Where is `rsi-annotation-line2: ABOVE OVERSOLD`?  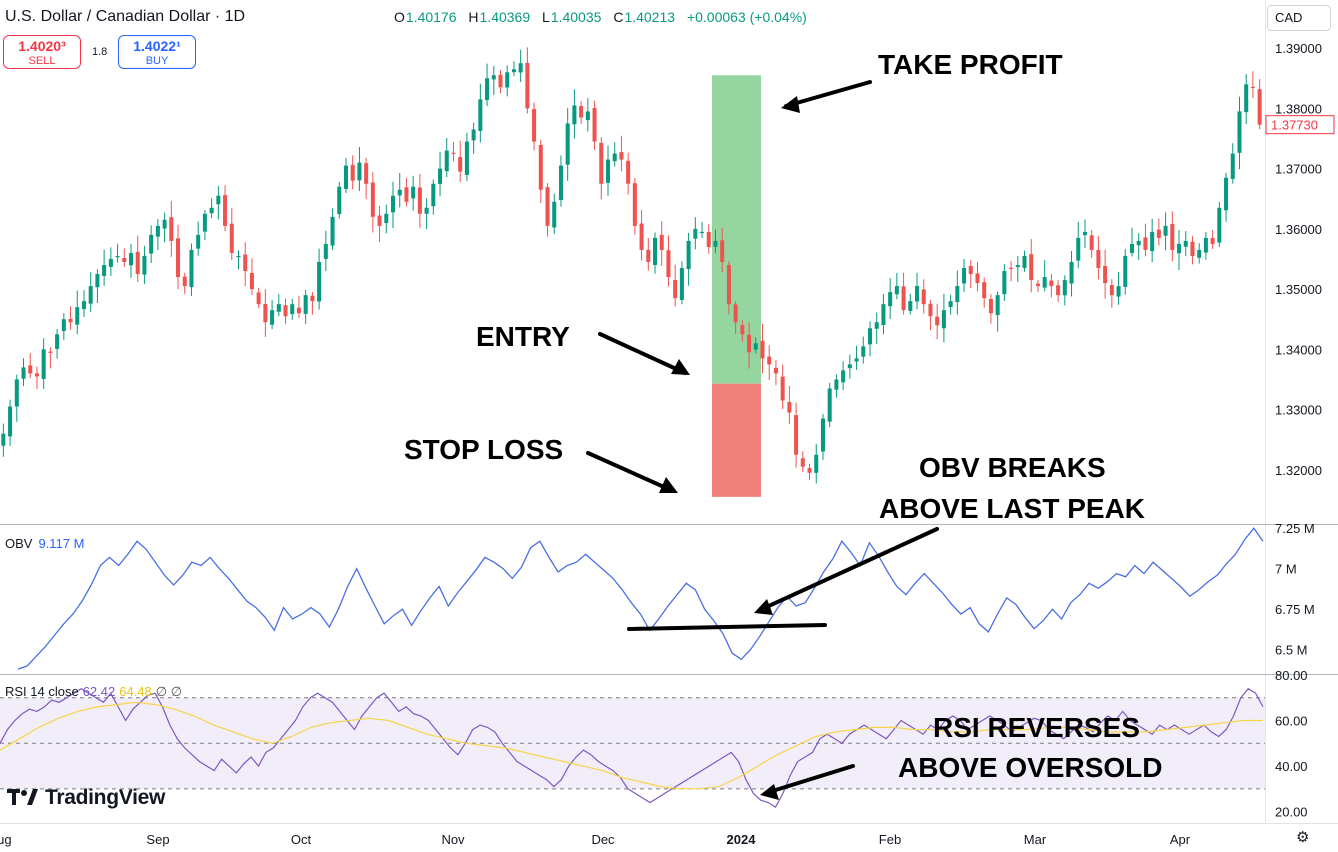
rsi-annotation-line2: ABOVE OVERSOLD is located at coordinates (1030, 767).